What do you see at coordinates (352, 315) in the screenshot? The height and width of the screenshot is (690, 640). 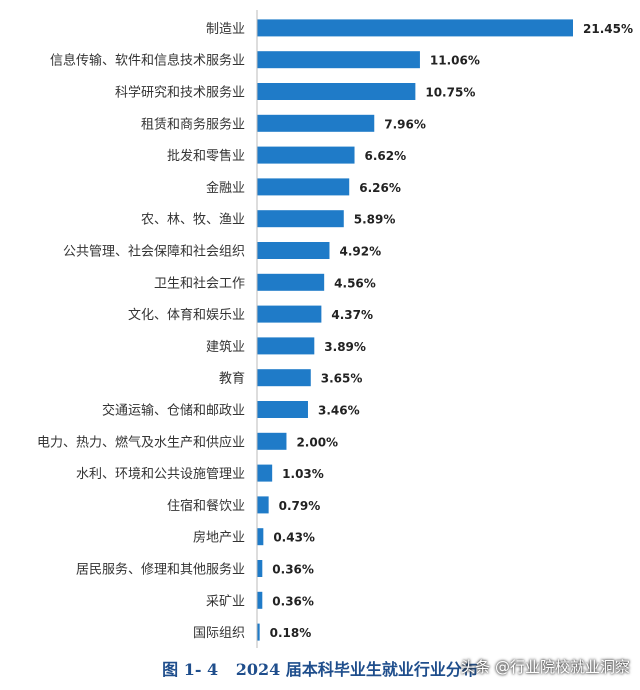 I see `value-label: 4.37%` at bounding box center [352, 315].